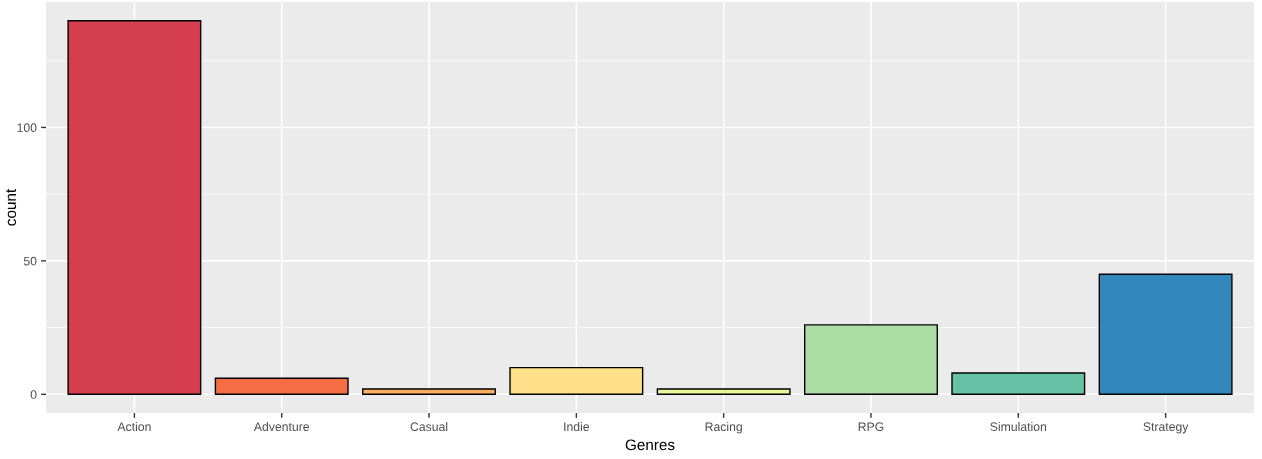 This screenshot has width=1262, height=459. Describe the element at coordinates (33, 394) in the screenshot. I see `y-tick-label: 0` at that location.